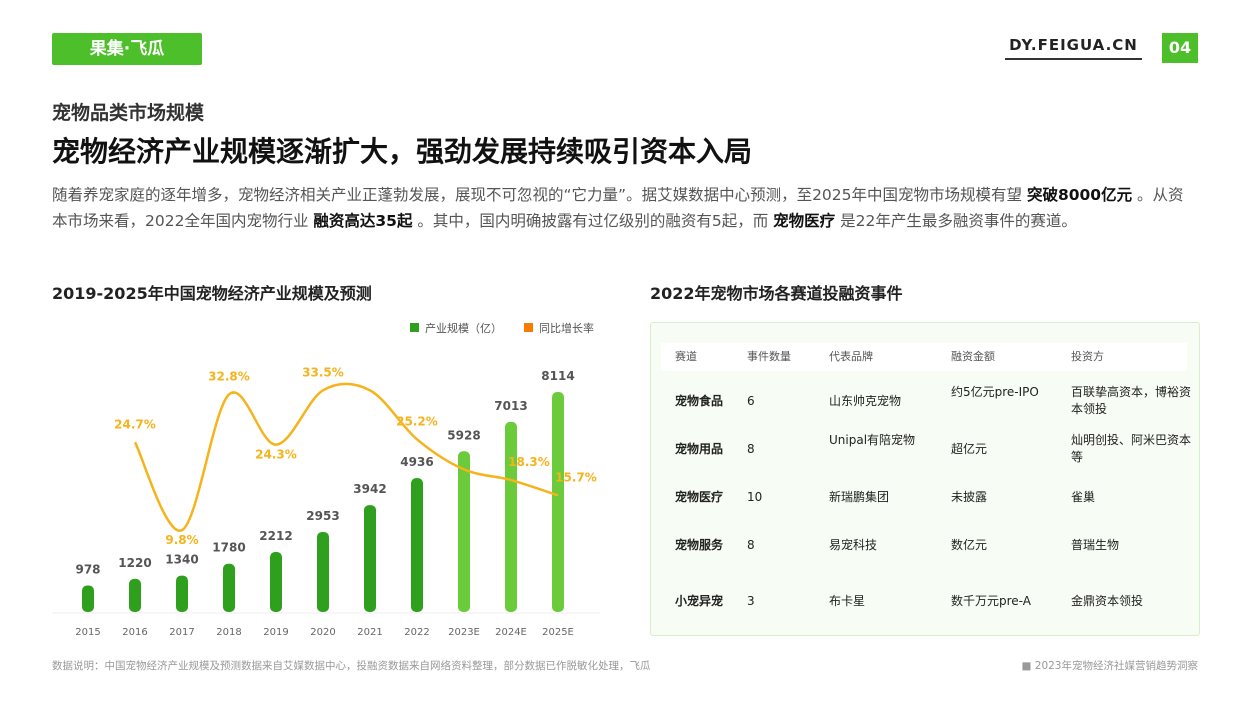  What do you see at coordinates (769, 356) in the screenshot?
I see `column-header: 事件数量` at bounding box center [769, 356].